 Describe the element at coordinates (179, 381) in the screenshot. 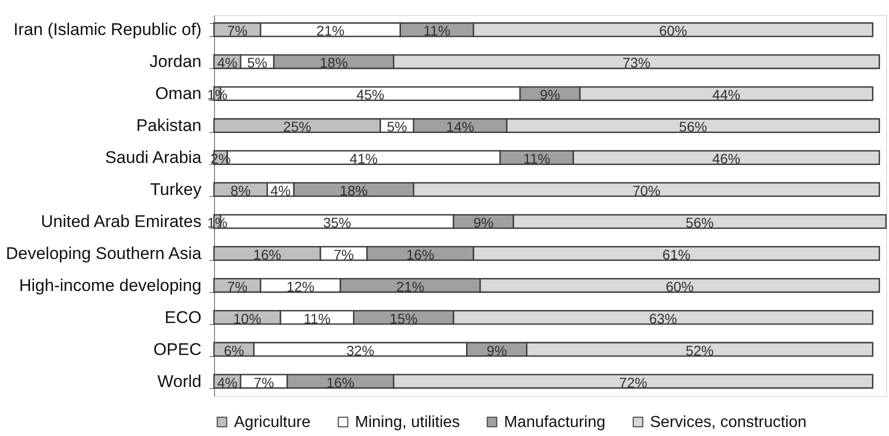

I see `y-tick-label: World` at that location.